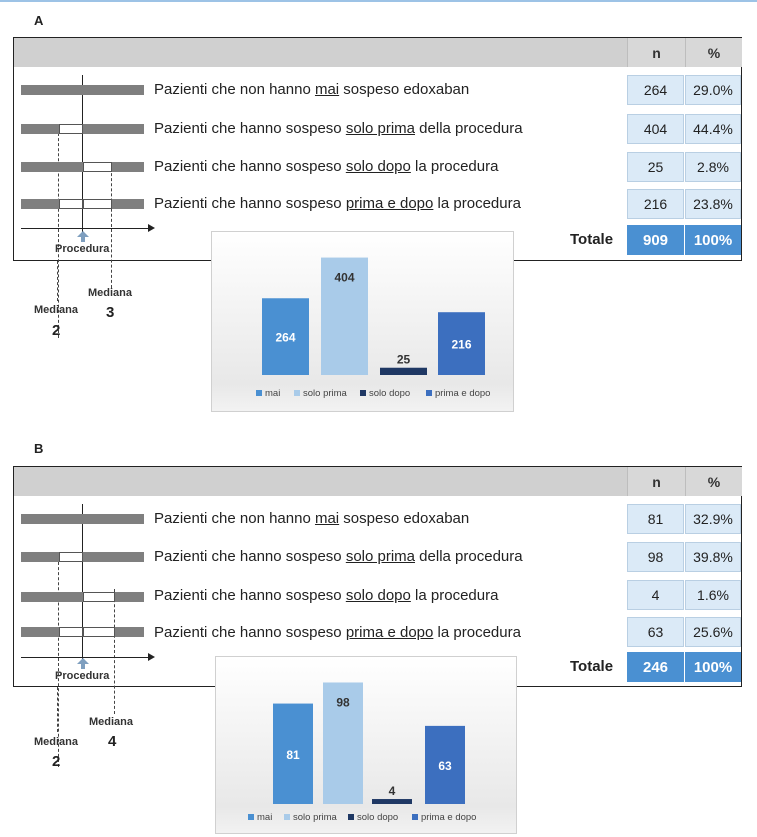  Describe the element at coordinates (112, 741) in the screenshot. I see `median-right-value: 4` at that location.